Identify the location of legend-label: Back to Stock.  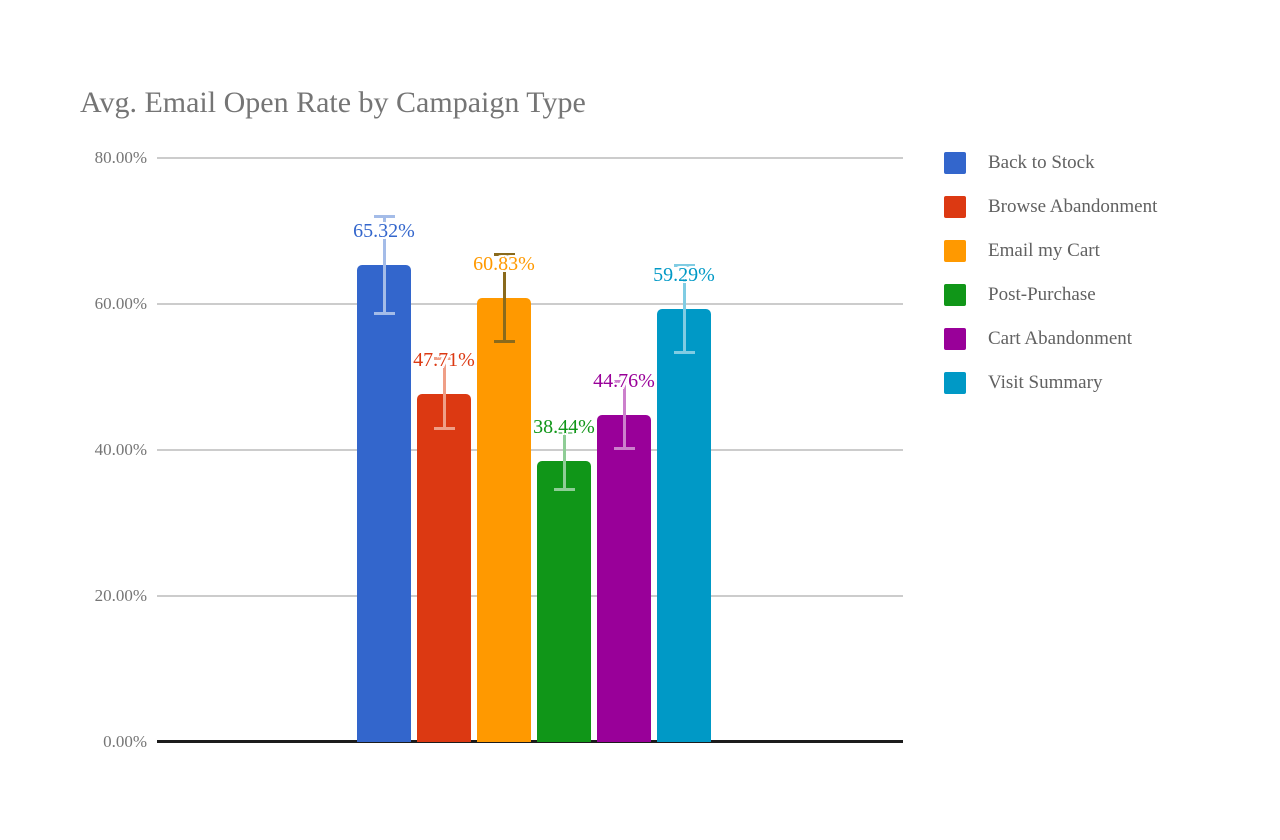
(1041, 162).